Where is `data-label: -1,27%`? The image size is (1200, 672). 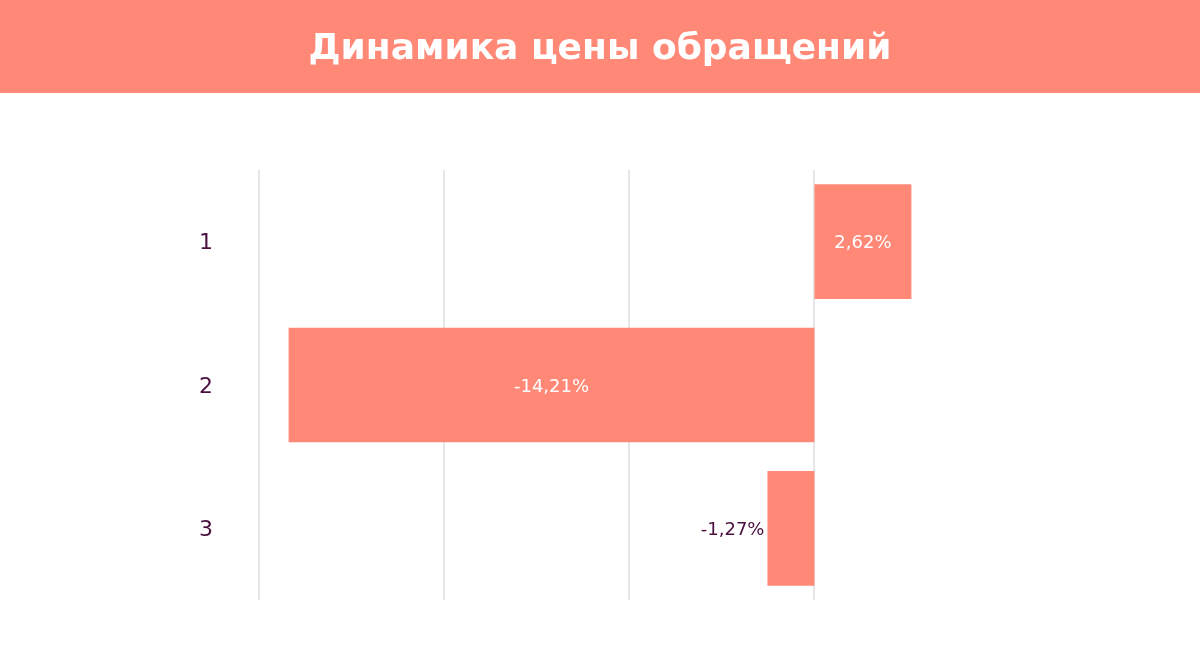 data-label: -1,27% is located at coordinates (732, 528).